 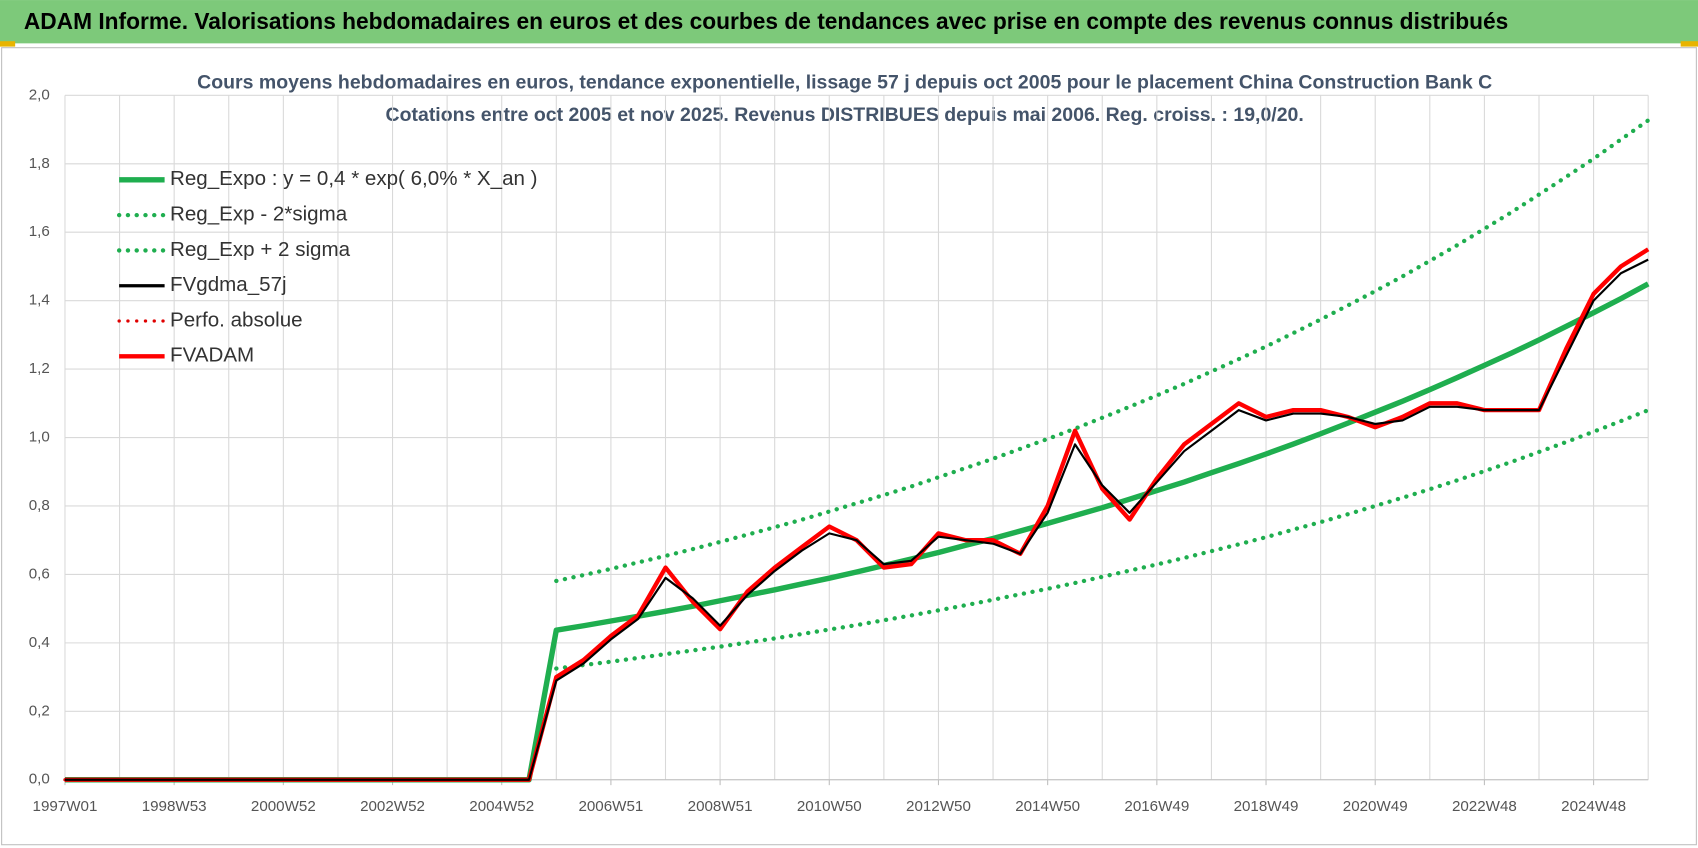 What do you see at coordinates (39, 505) in the screenshot?
I see `y-tick-label: 0,8` at bounding box center [39, 505].